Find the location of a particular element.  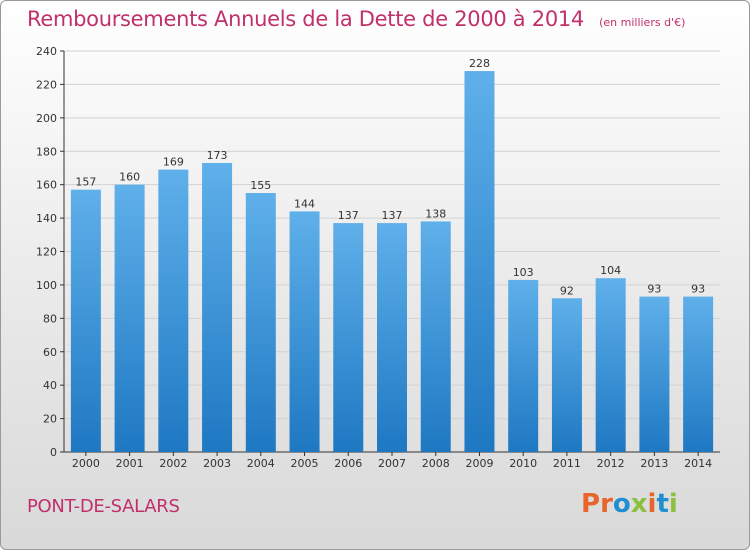

y-tick-label: 0 is located at coordinates (53, 452).